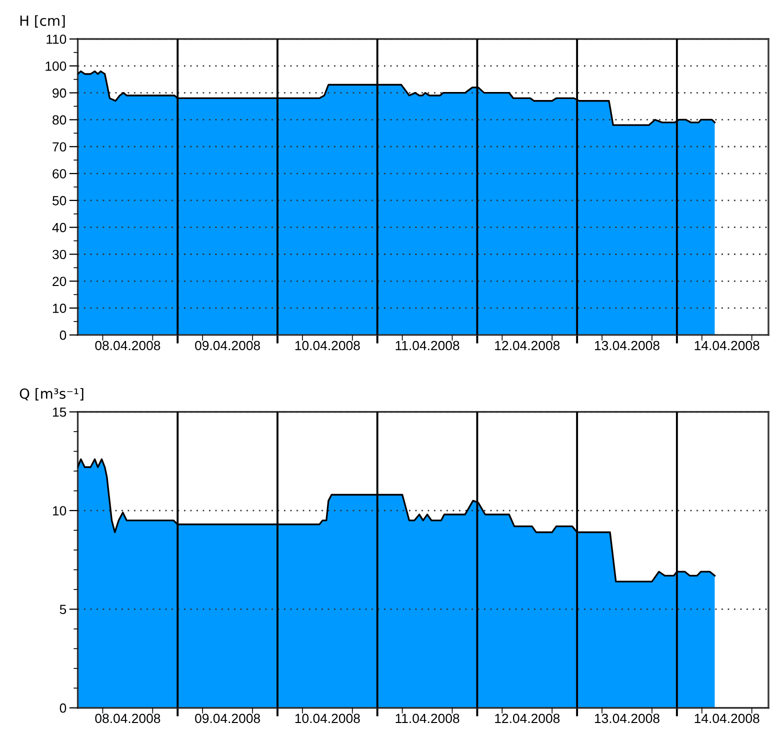 This screenshot has height=729, width=770. Describe the element at coordinates (59, 93) in the screenshot. I see `y-tick-label: 90` at that location.